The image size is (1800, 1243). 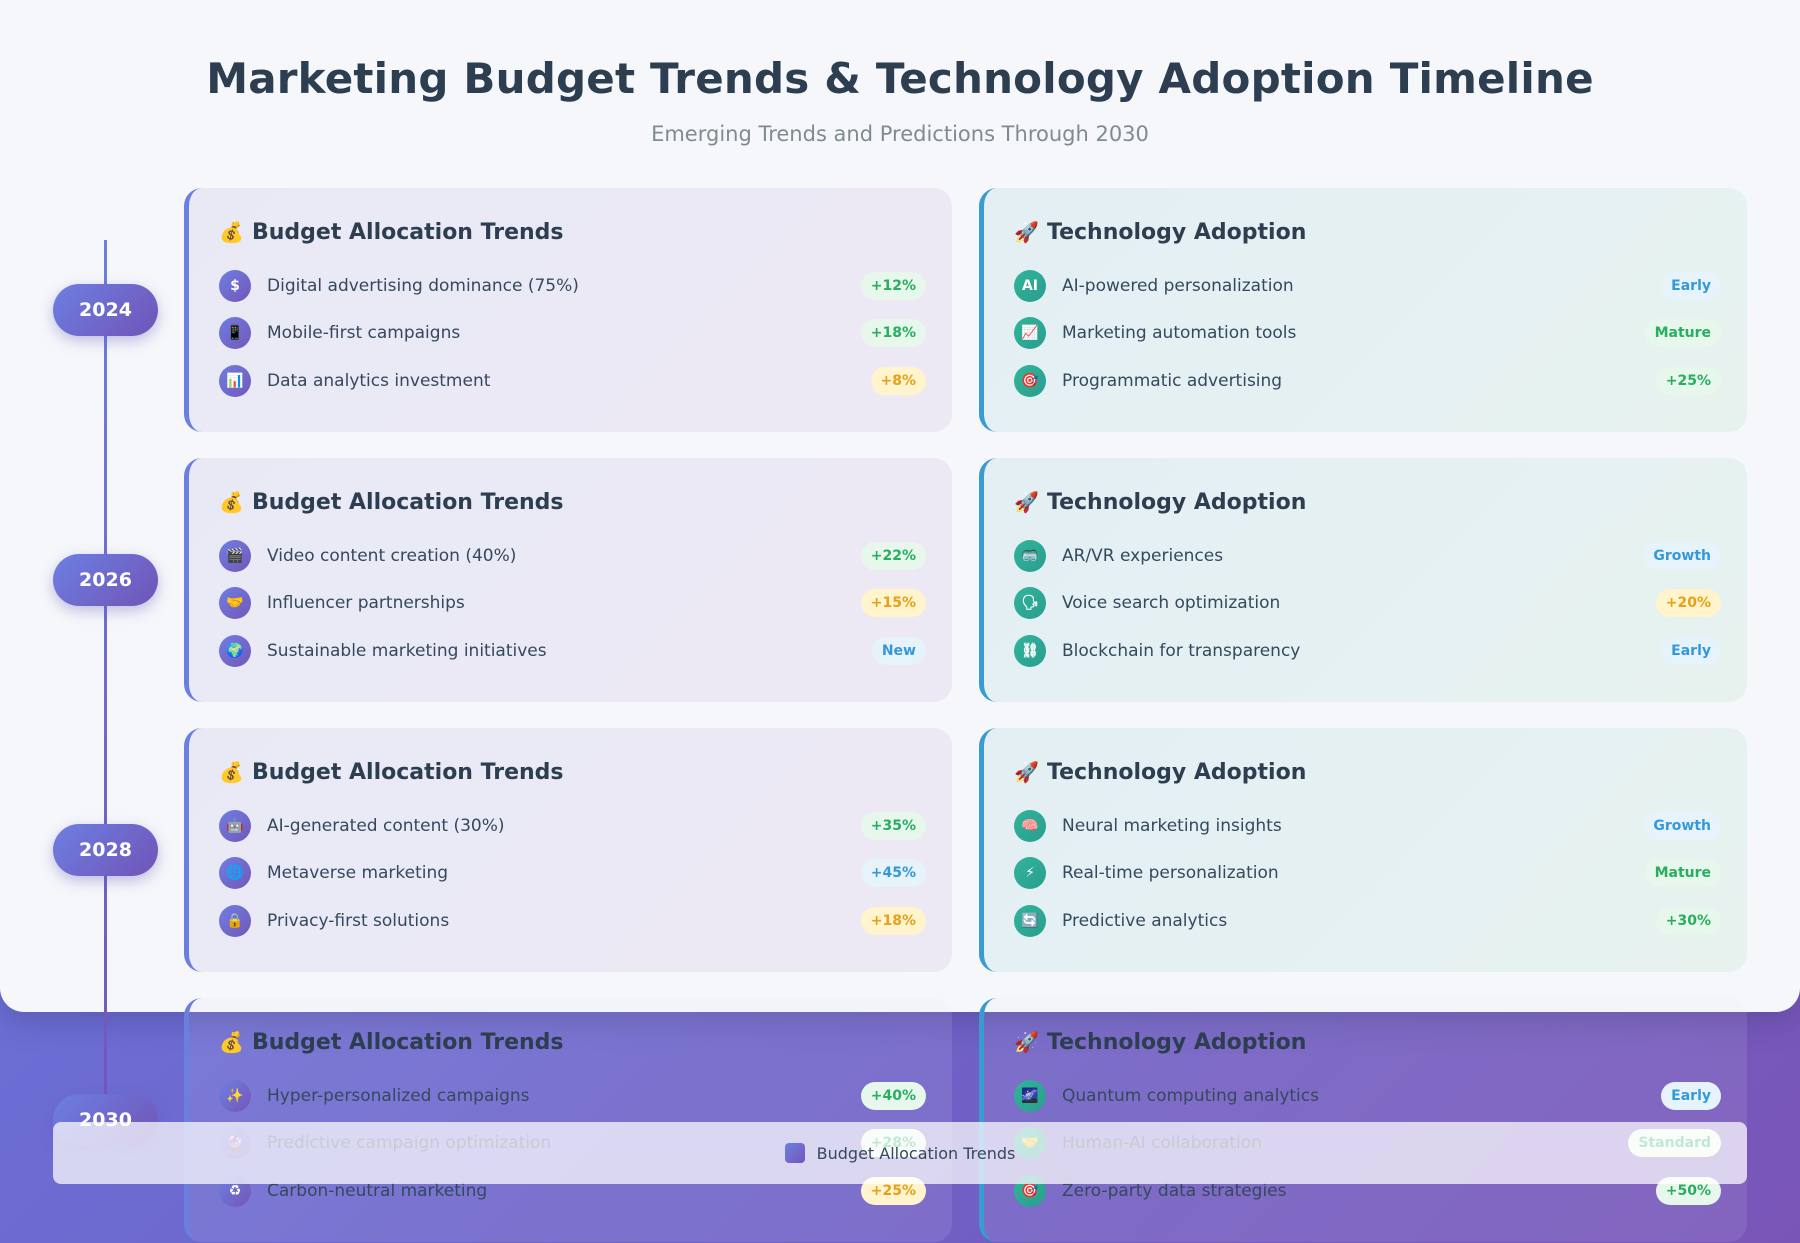 I want to click on list-item: 🎯 Programmatic advertising +25%, so click(x=1367, y=381).